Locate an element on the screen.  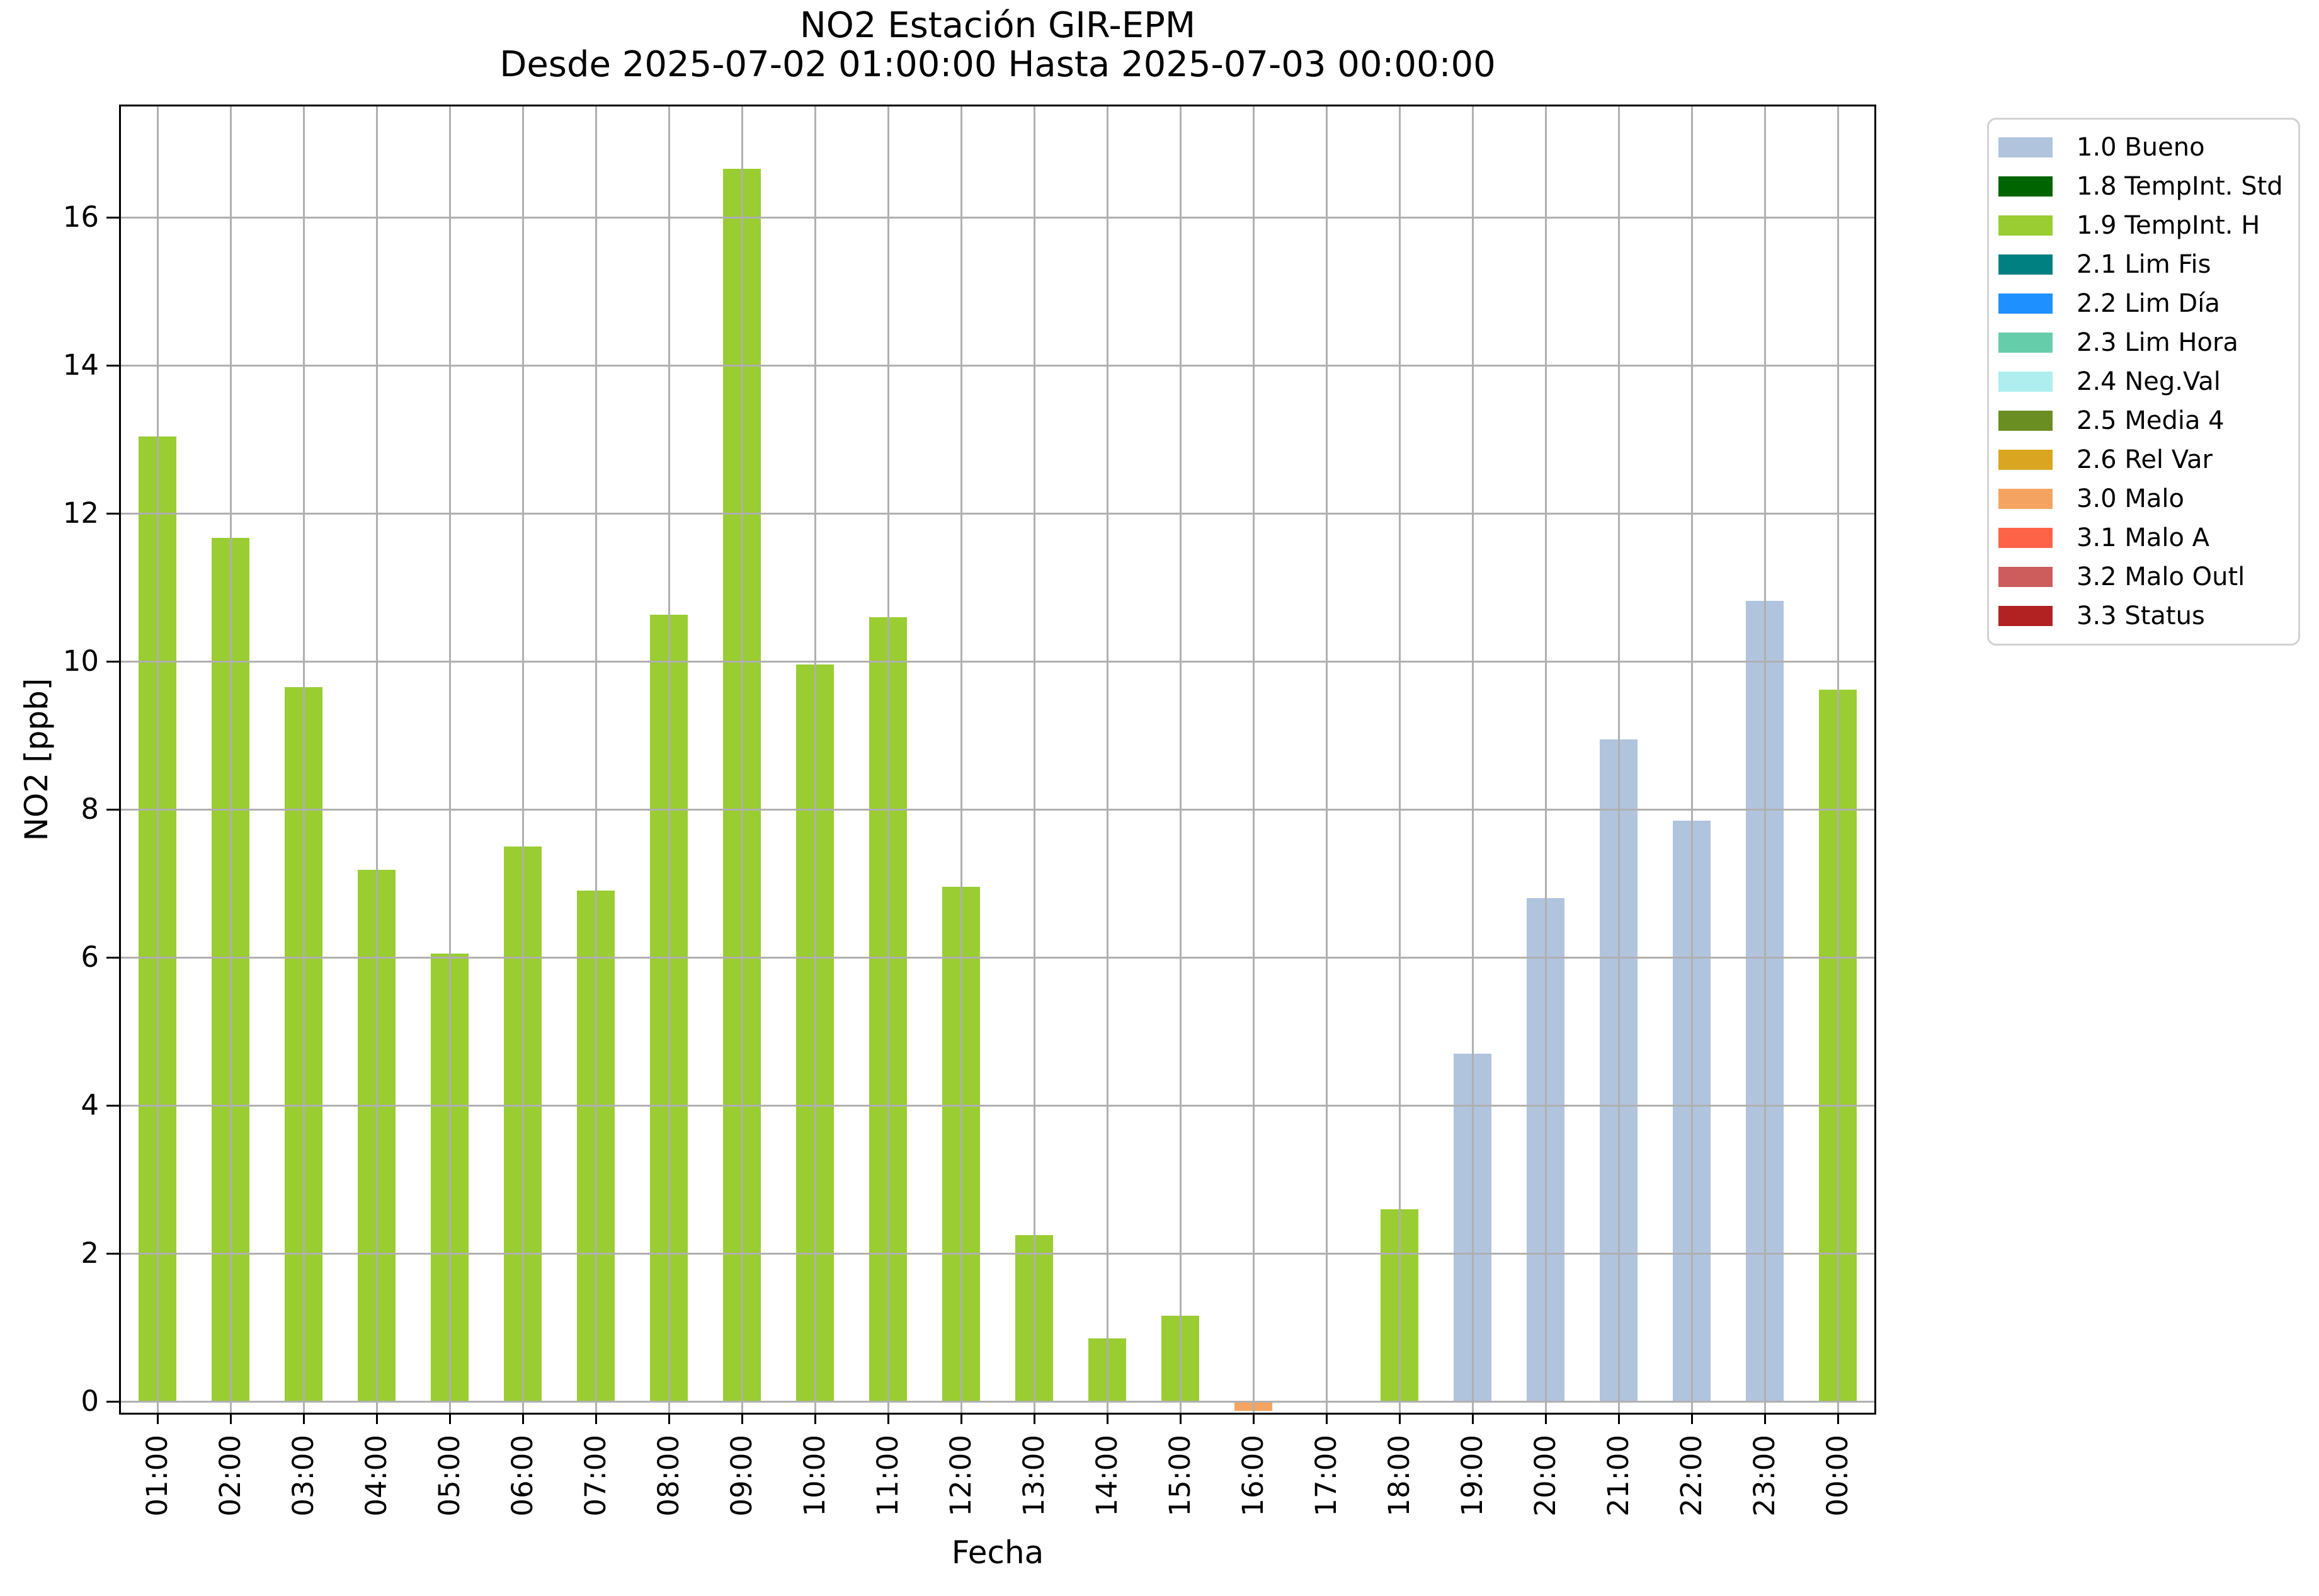
x-tick-11:00 is located at coordinates (888, 1419).